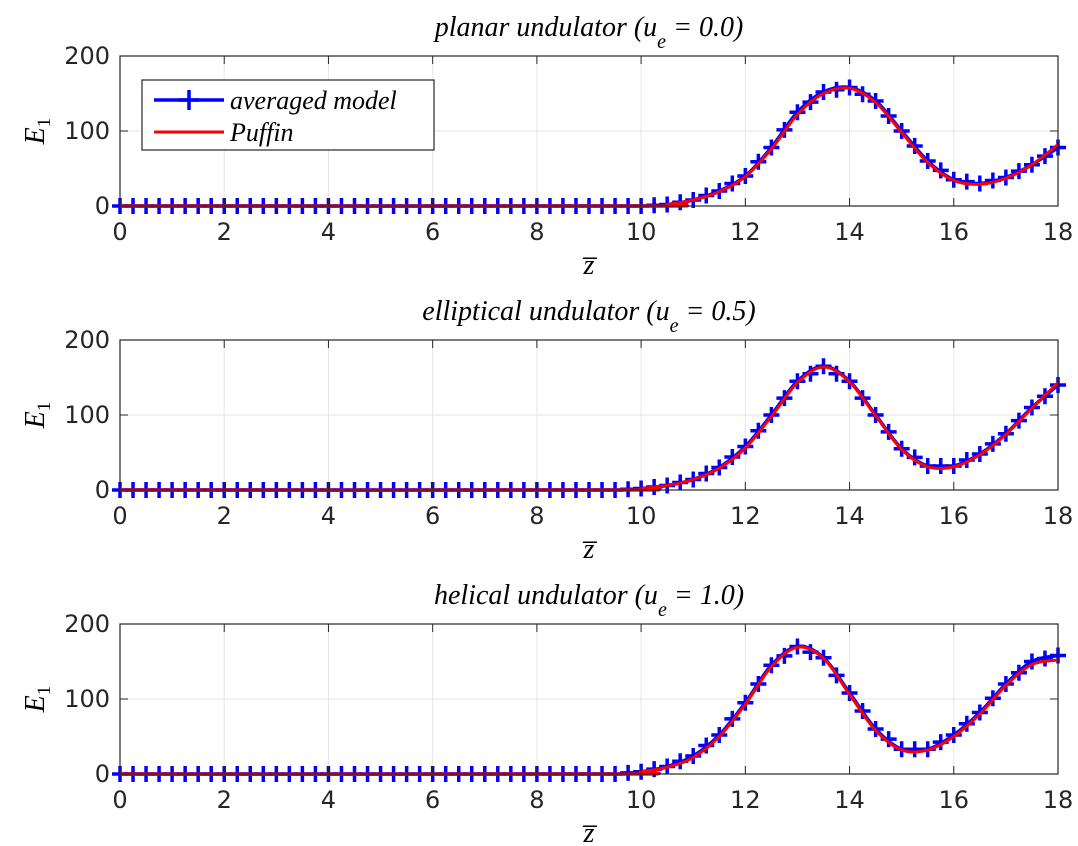 The height and width of the screenshot is (846, 1078). What do you see at coordinates (589, 146) in the screenshot?
I see `series-group` at bounding box center [589, 146].